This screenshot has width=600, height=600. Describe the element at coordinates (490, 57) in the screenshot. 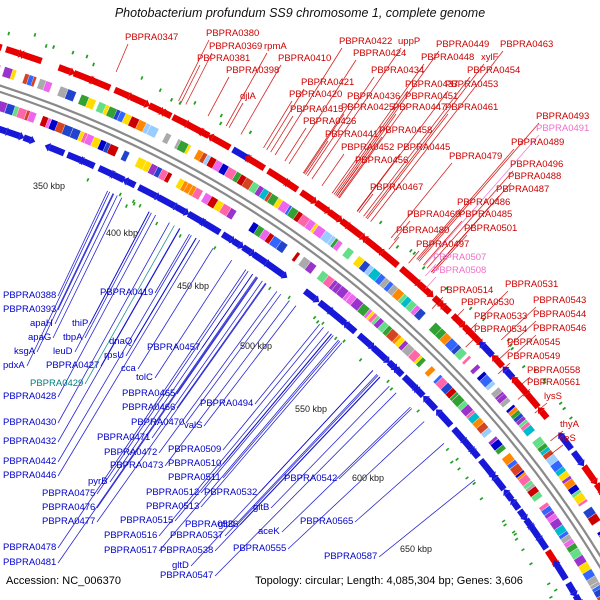

I see `gene-label-xylF: xylF` at that location.